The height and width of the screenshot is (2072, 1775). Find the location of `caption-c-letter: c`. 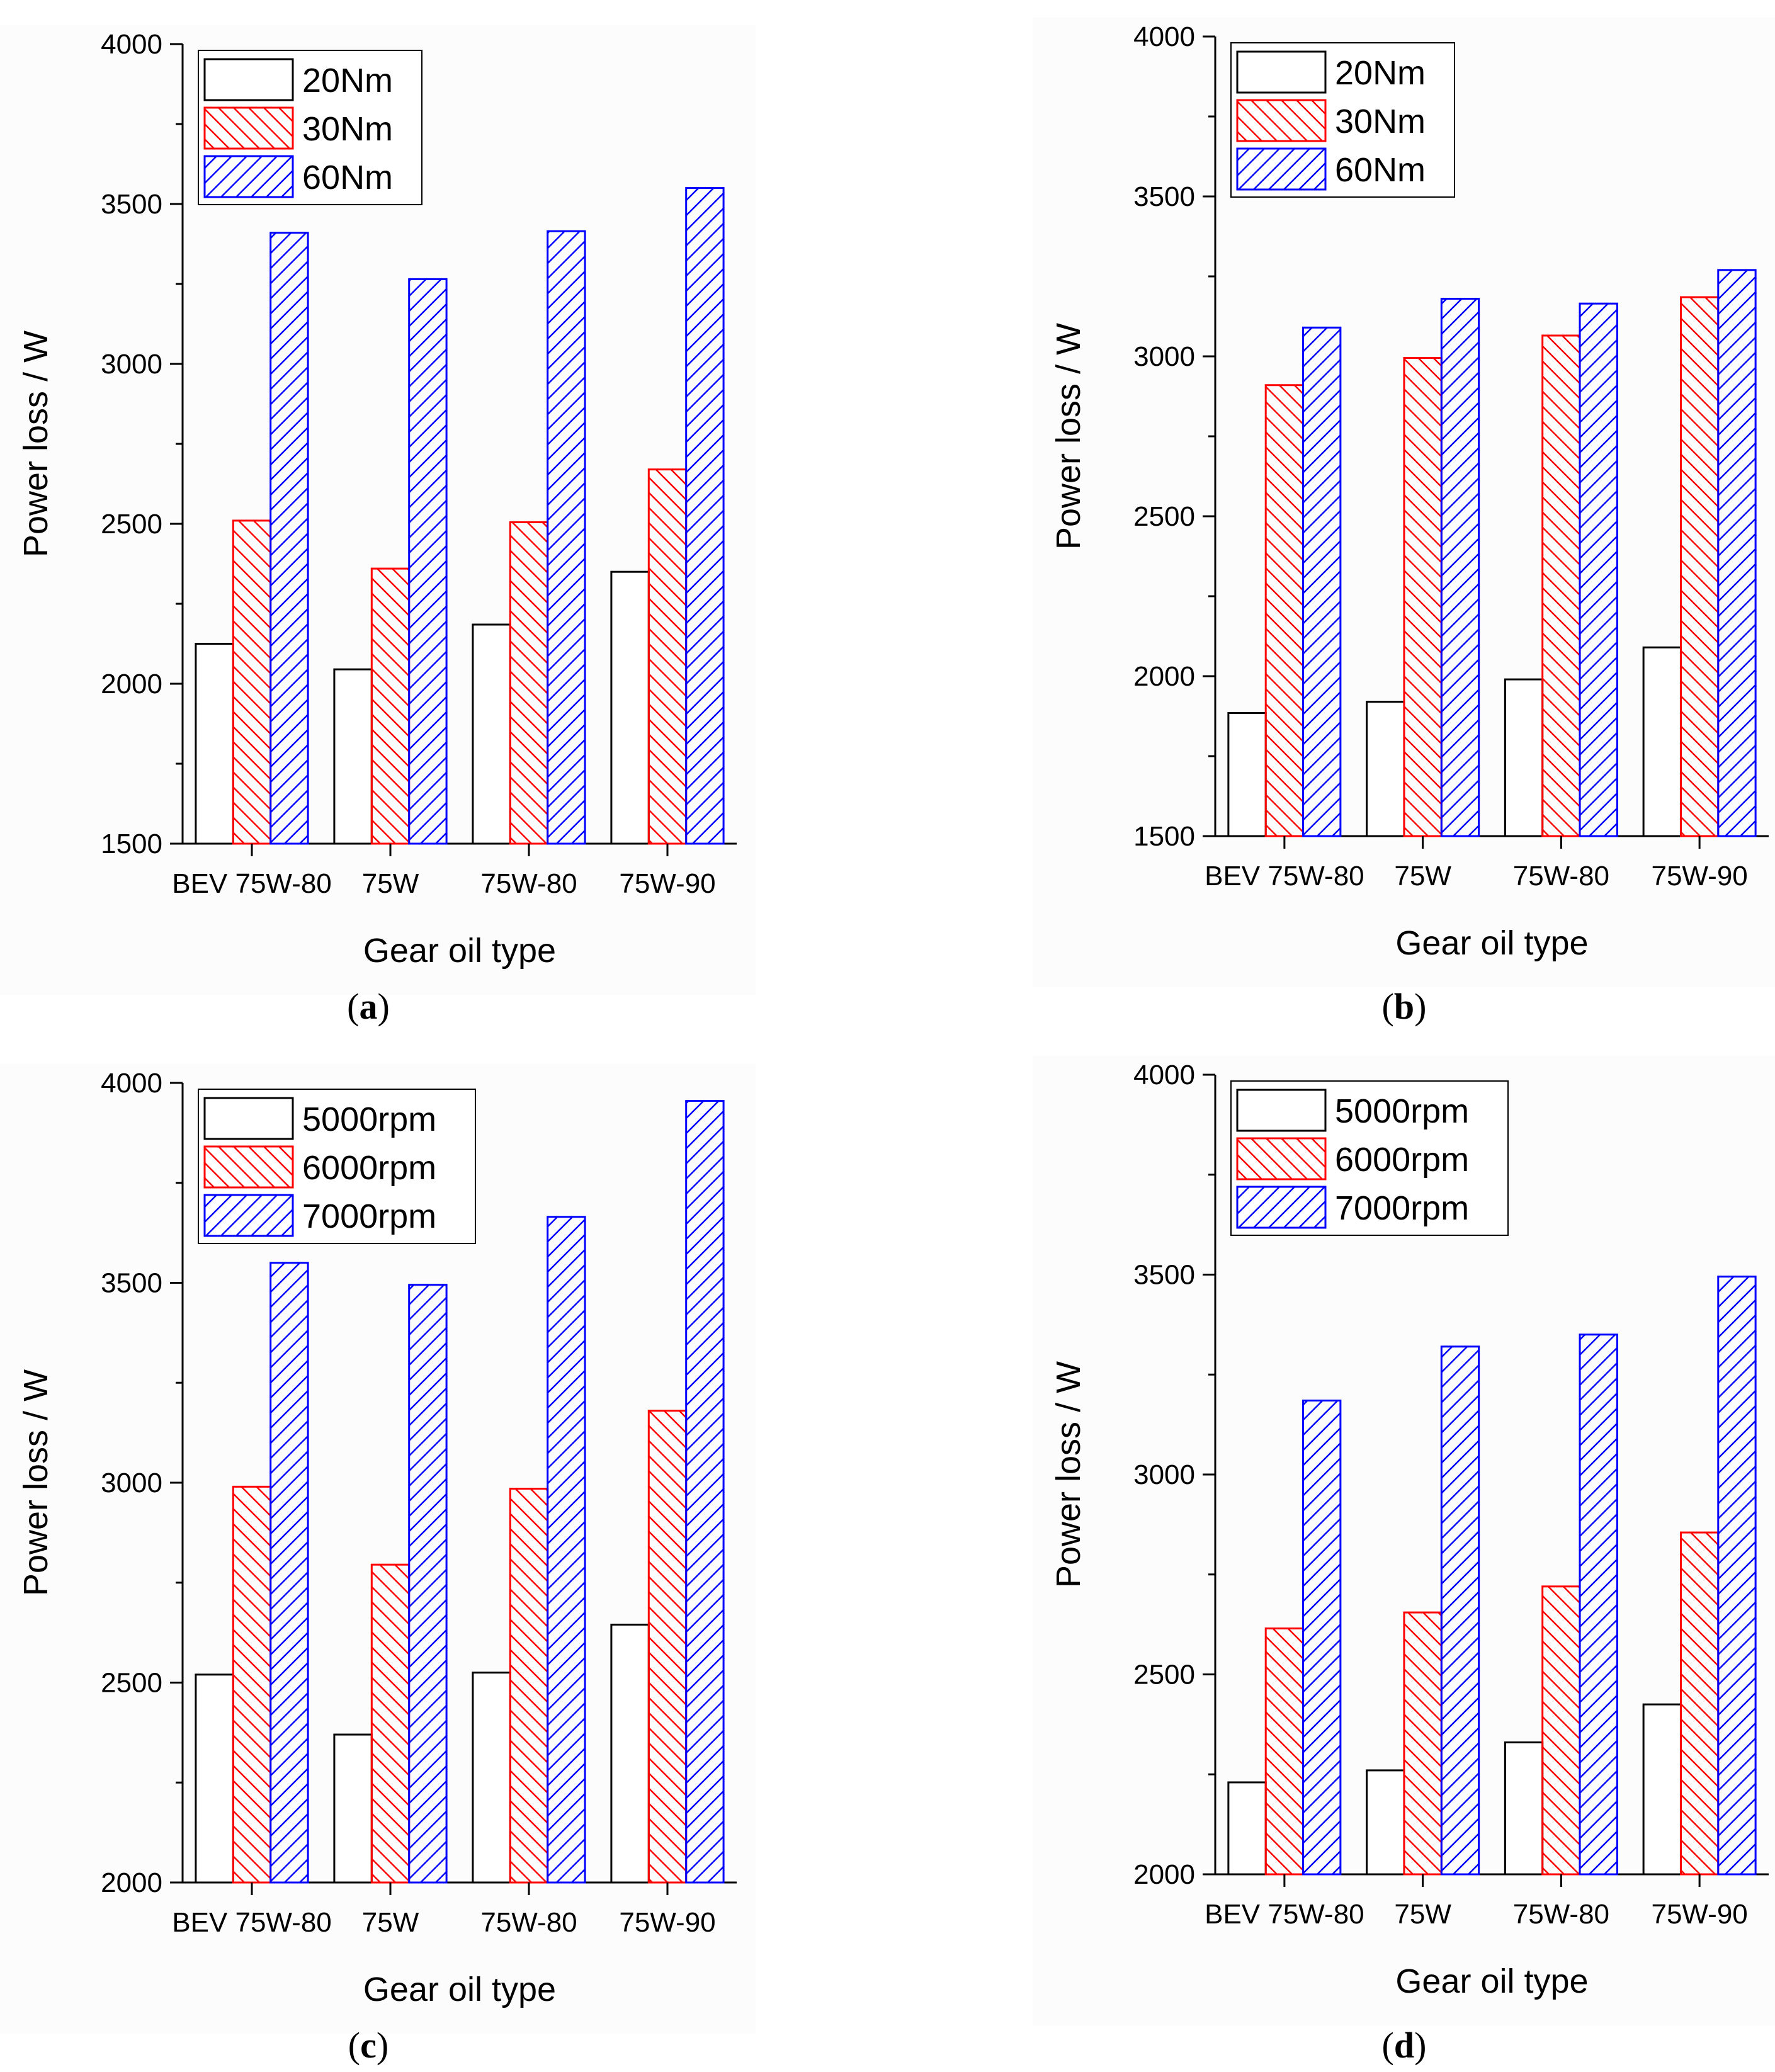

caption-c-letter: c is located at coordinates (368, 2045).